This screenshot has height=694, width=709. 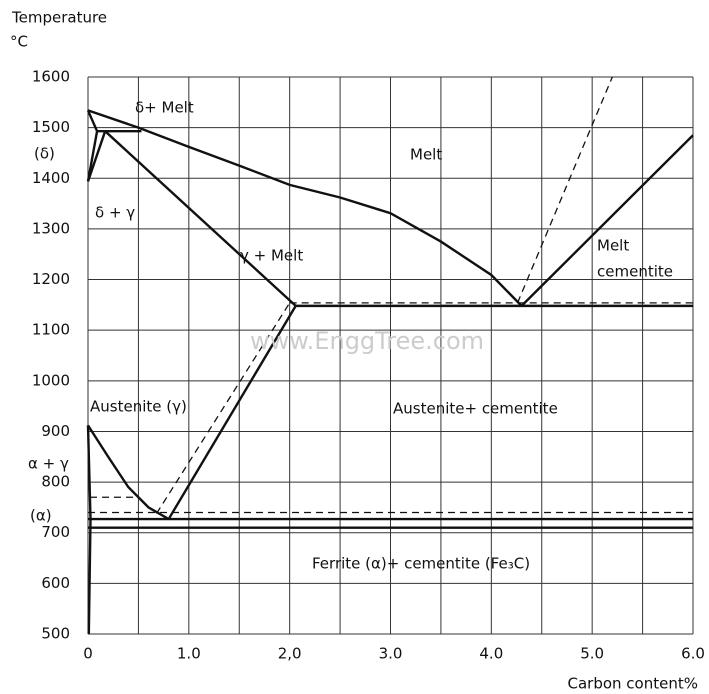 What do you see at coordinates (51, 127) in the screenshot?
I see `y-tick-label: 1500` at bounding box center [51, 127].